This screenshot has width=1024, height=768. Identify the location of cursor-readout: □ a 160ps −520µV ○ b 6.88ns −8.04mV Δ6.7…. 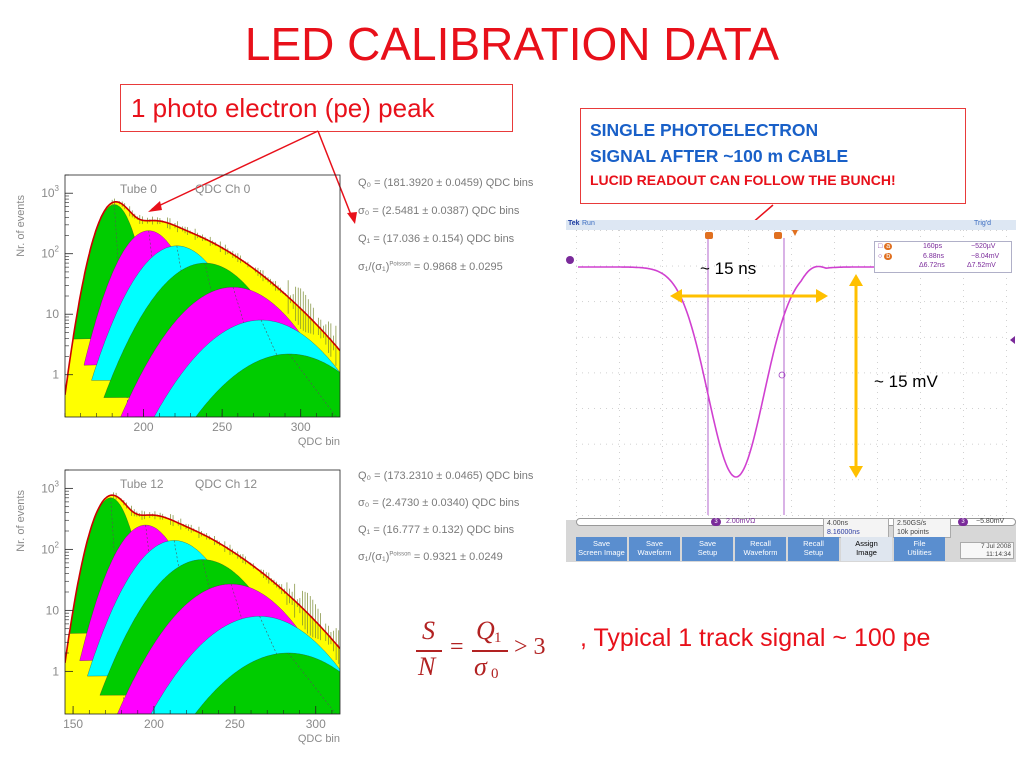
(943, 257).